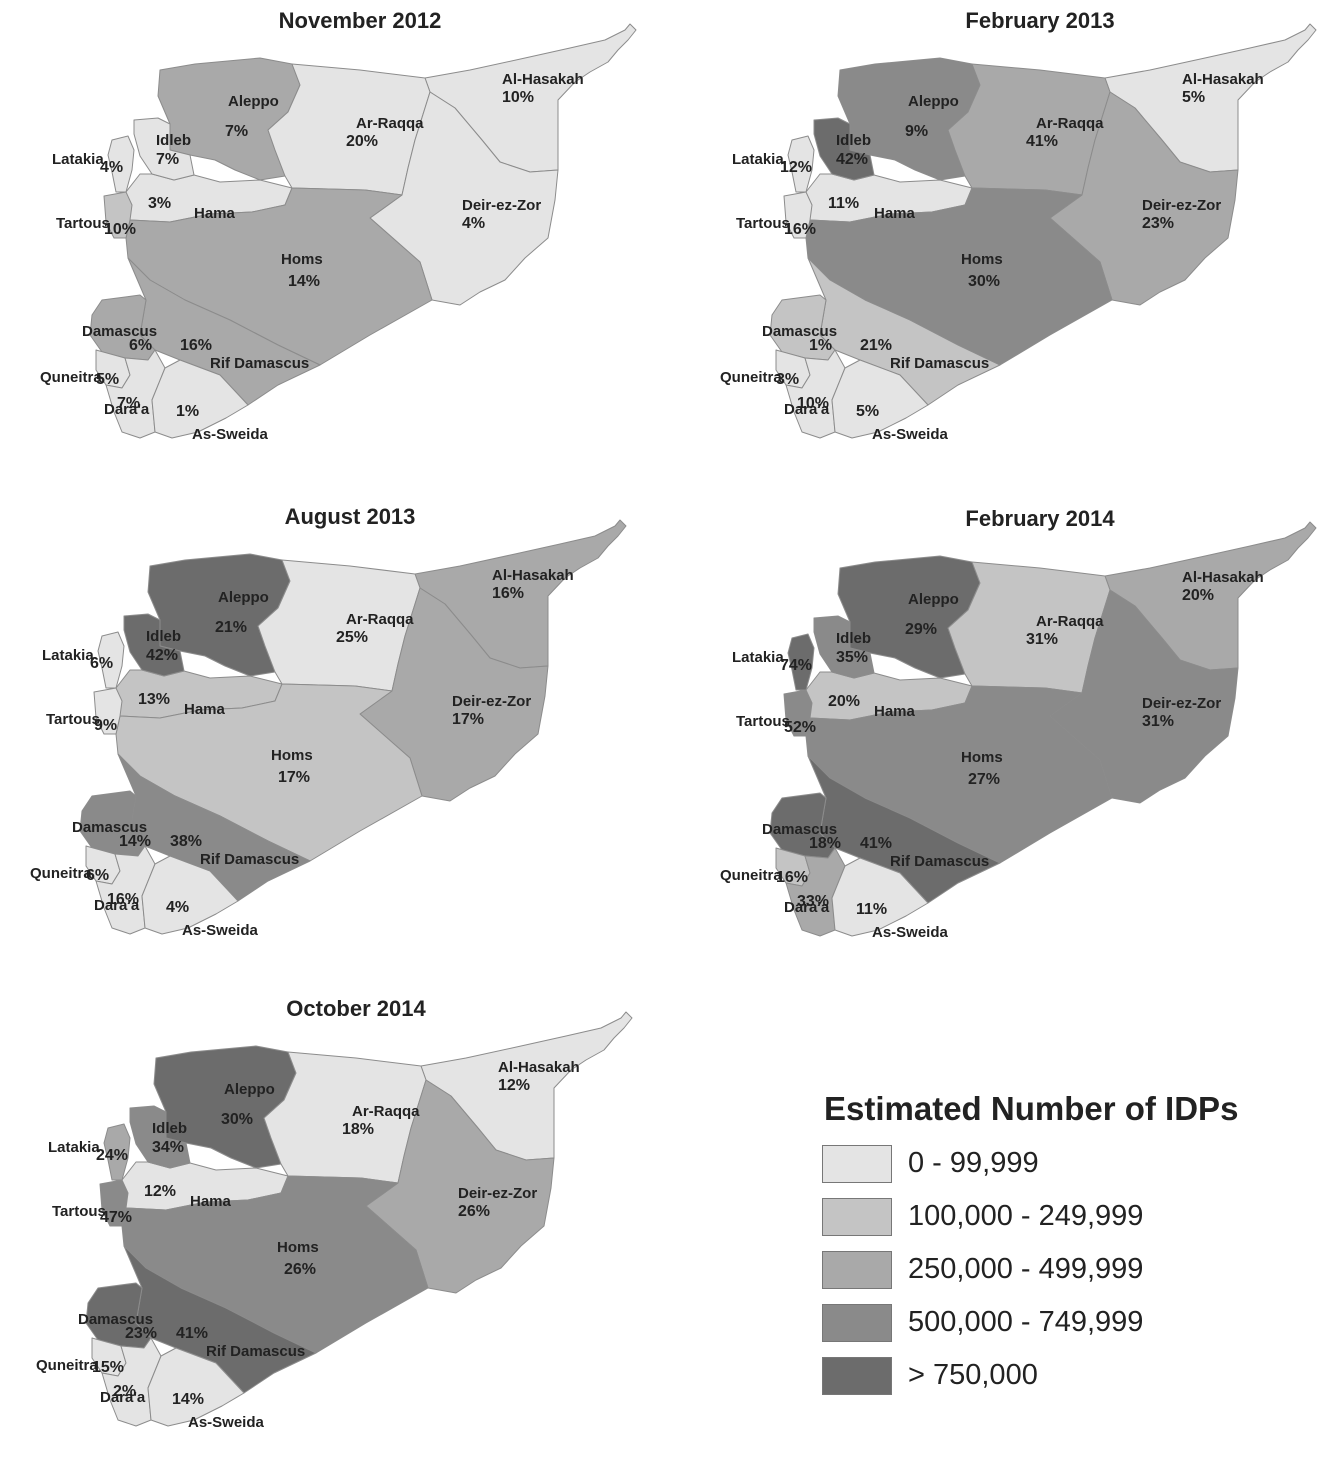 This screenshot has width=1330, height=1458. What do you see at coordinates (876, 345) in the screenshot?
I see `region-value: 21%` at bounding box center [876, 345].